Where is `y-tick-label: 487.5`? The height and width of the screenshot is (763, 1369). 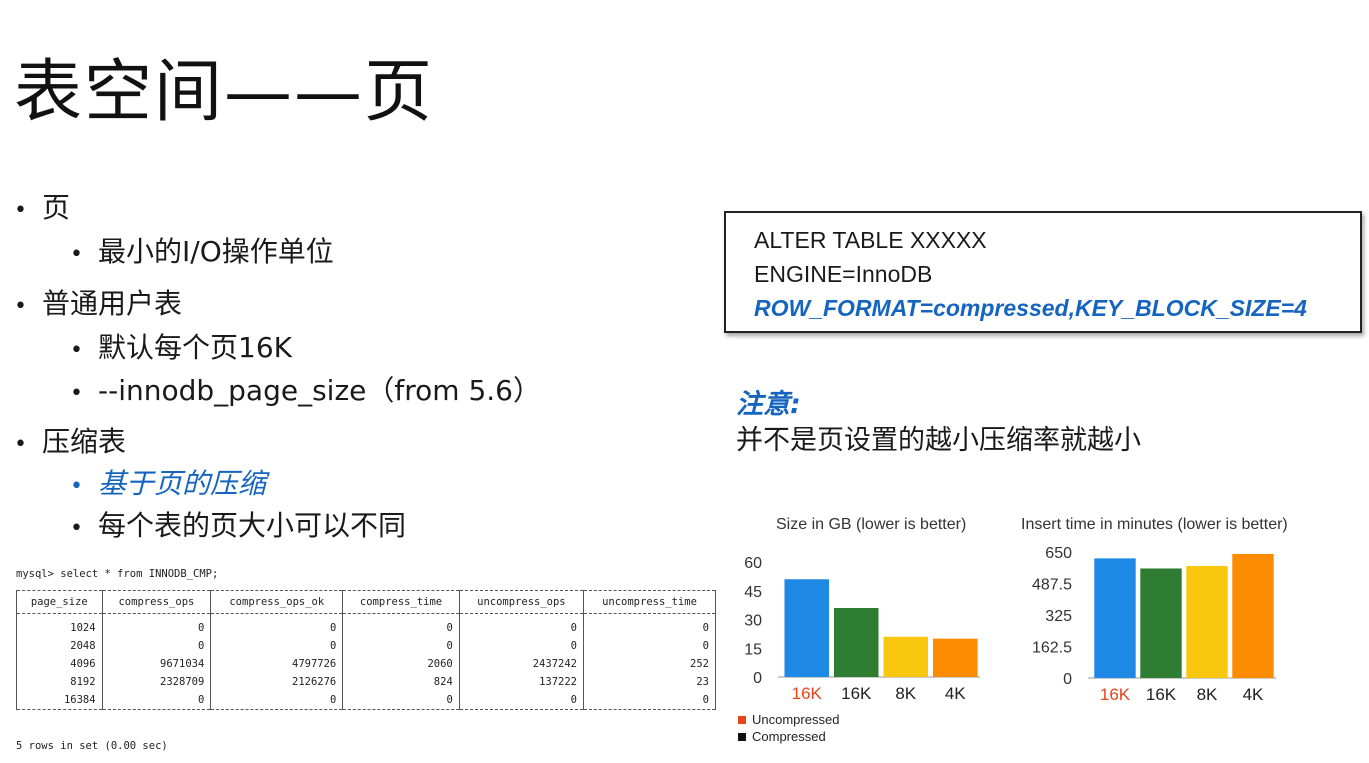 y-tick-label: 487.5 is located at coordinates (1052, 585).